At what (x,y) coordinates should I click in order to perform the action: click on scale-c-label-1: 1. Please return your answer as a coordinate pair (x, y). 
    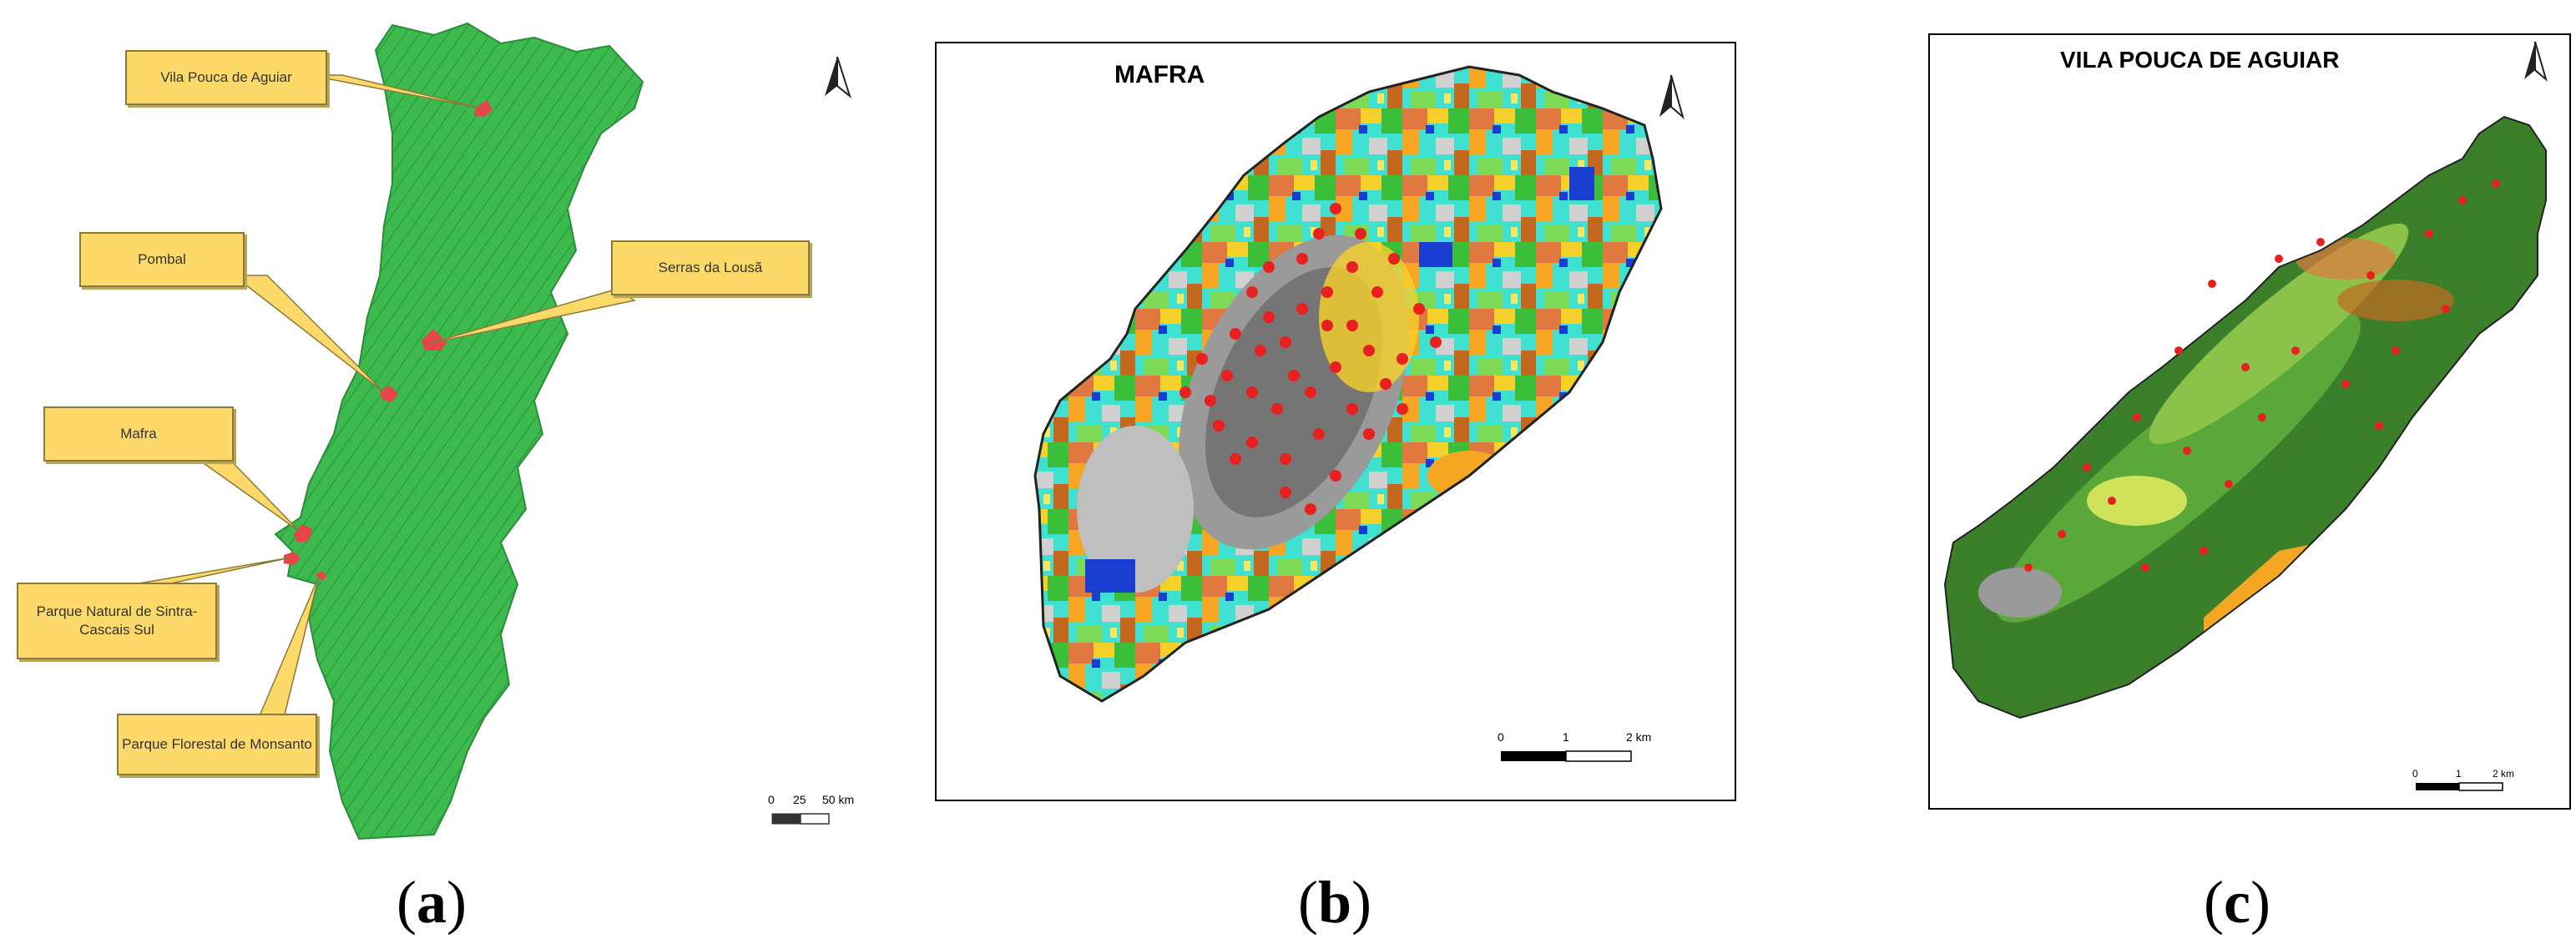
    Looking at the image, I should click on (2459, 774).